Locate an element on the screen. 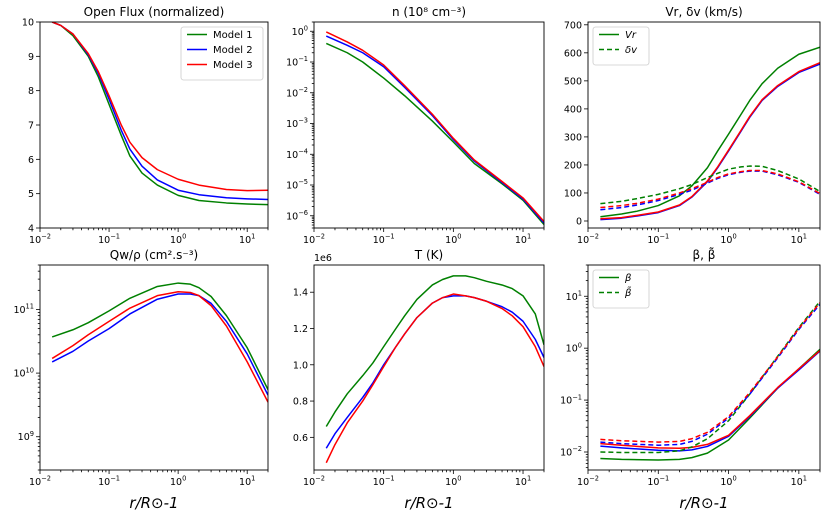 This screenshot has width=830, height=514. y-tick-label: 300 is located at coordinates (573, 137).